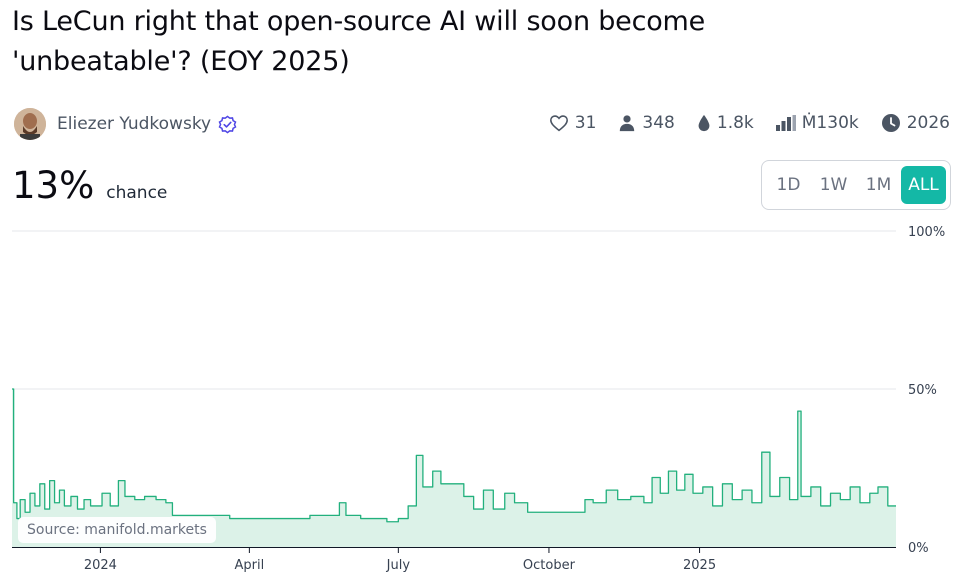 This screenshot has height=586, width=970. What do you see at coordinates (699, 565) in the screenshot?
I see `x-tick-label: 2025` at bounding box center [699, 565].